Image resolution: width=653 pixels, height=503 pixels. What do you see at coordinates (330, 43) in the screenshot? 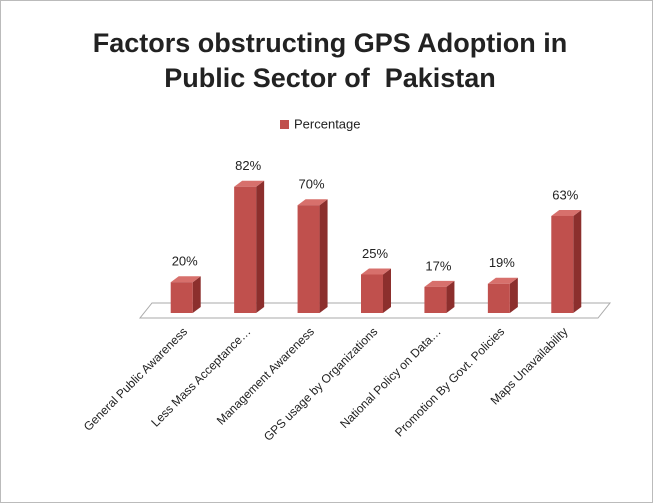
I see `chart-title: Factors obstructing GPS Adoption in` at bounding box center [330, 43].